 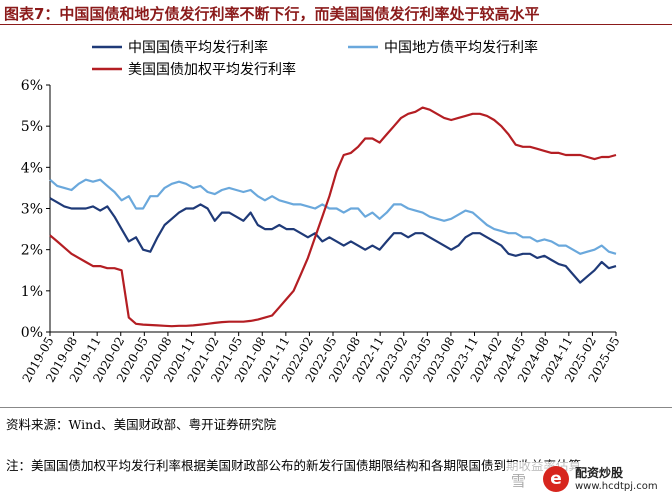 I want to click on watermark-brand: 配资炒股, so click(x=599, y=473).